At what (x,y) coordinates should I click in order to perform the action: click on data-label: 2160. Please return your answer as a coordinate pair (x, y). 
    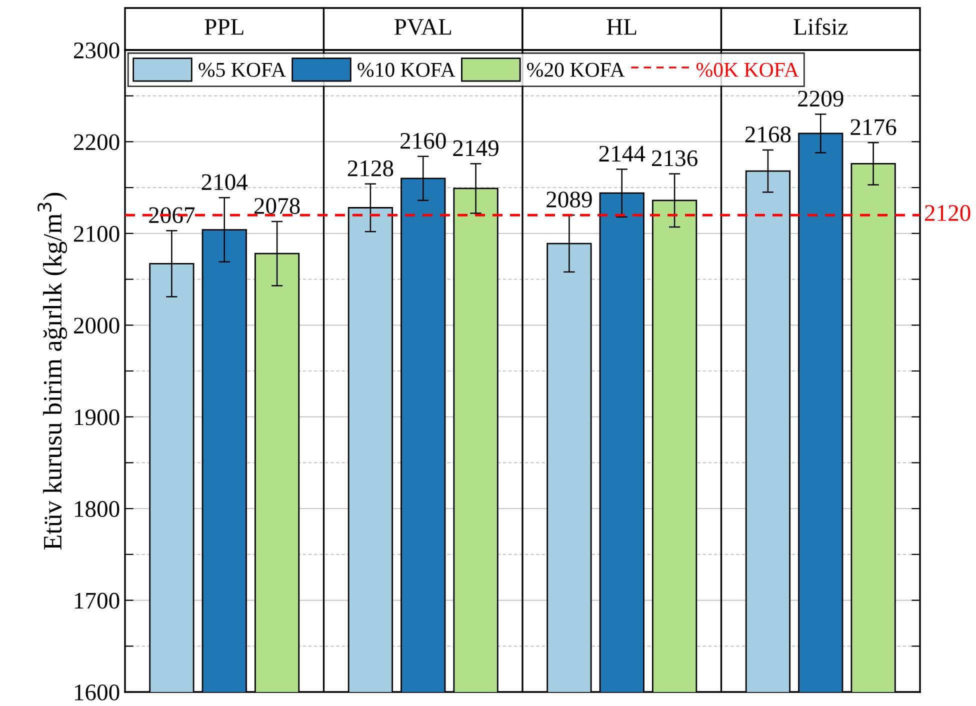
    Looking at the image, I should click on (423, 140).